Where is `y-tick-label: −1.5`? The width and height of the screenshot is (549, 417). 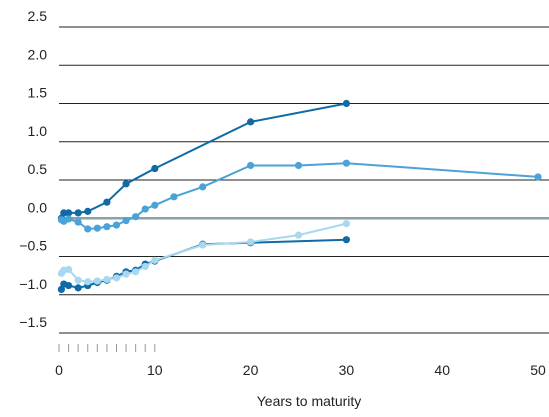
y-tick-label: −1.5 is located at coordinates (33, 322).